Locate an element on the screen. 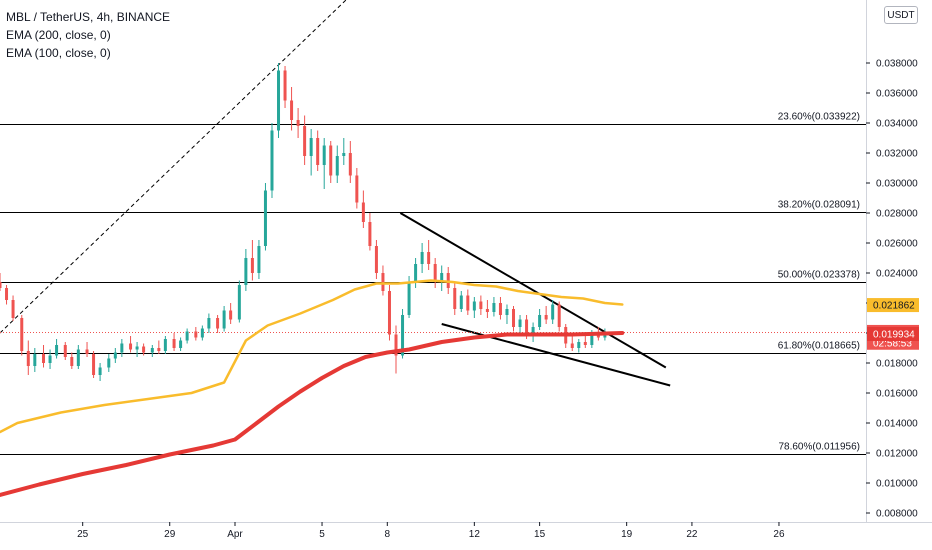  ema100-legend: EMA (100, close, 0) is located at coordinates (58, 53).